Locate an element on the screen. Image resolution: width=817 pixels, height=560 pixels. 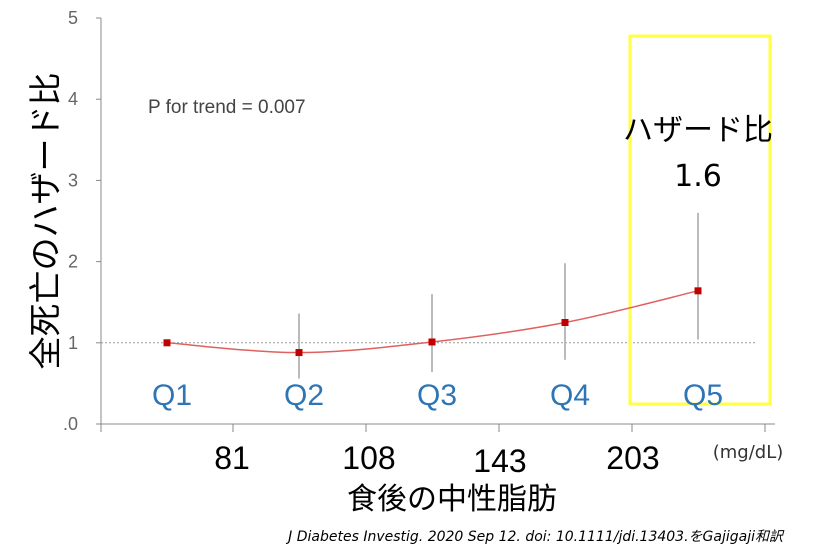
x-axis-title: 食後の中性脂肪 is located at coordinates (452, 499).